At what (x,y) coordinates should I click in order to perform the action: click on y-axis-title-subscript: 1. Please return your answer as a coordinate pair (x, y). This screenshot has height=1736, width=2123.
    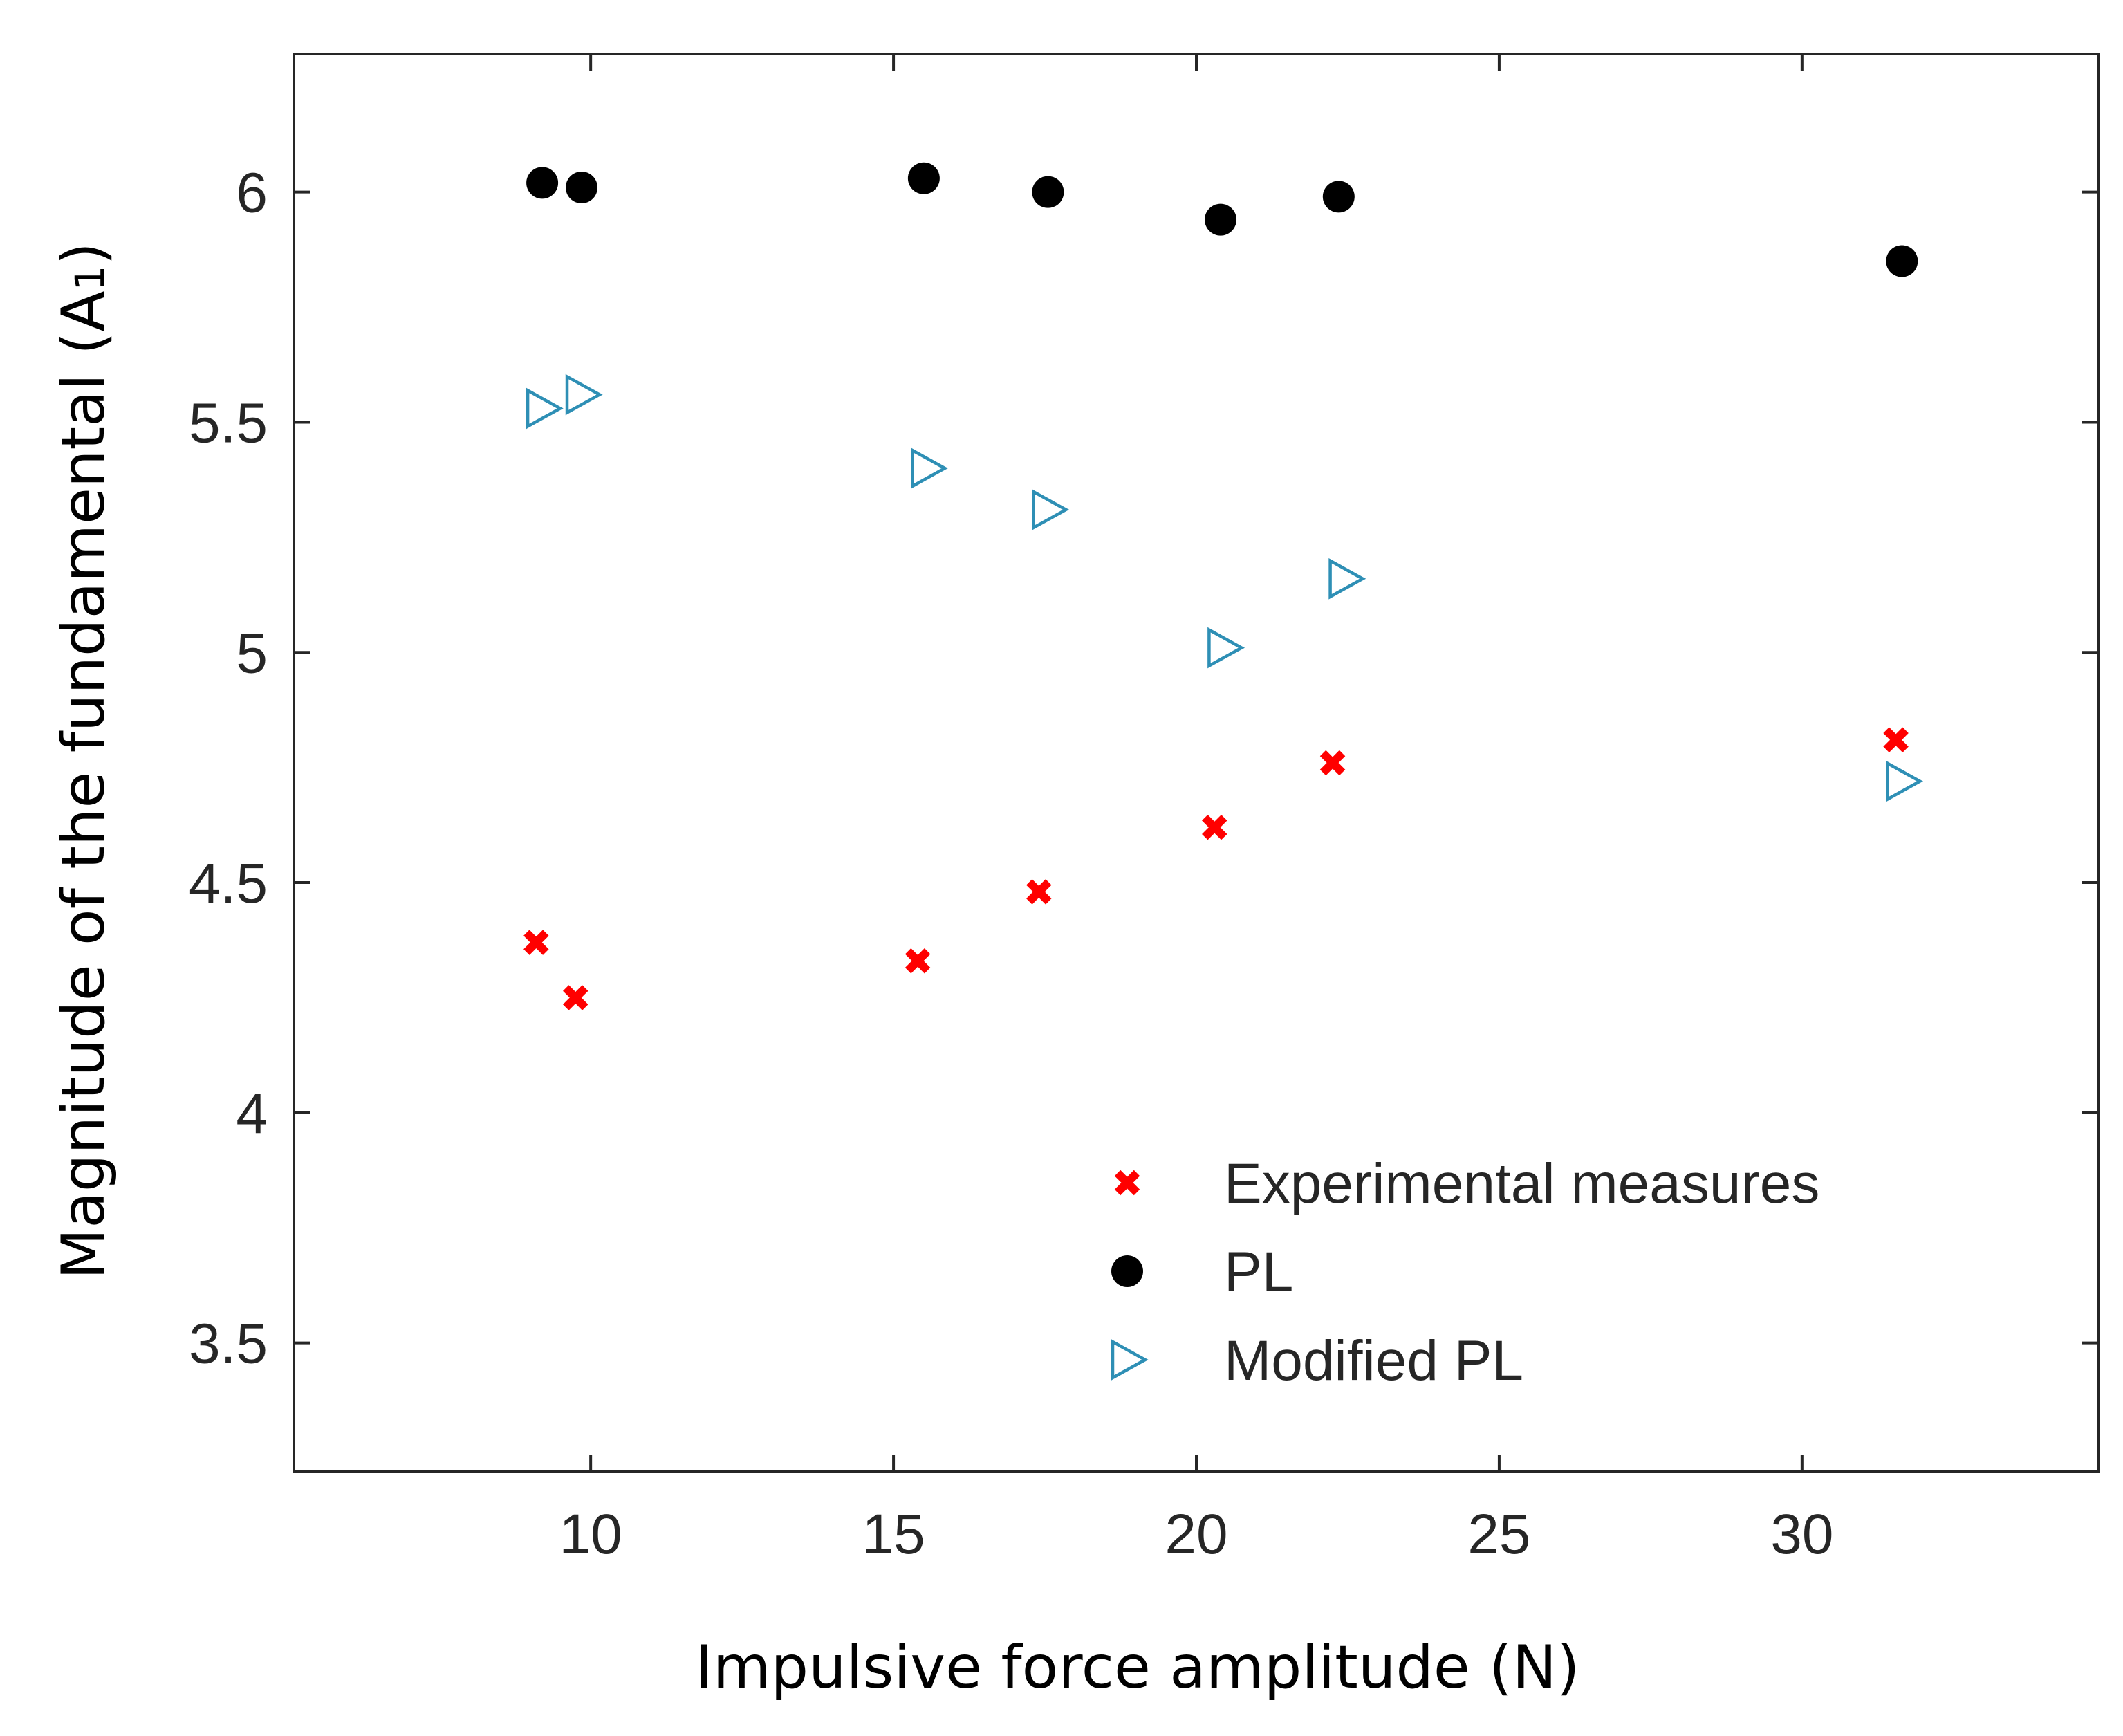
    Looking at the image, I should click on (89, 278).